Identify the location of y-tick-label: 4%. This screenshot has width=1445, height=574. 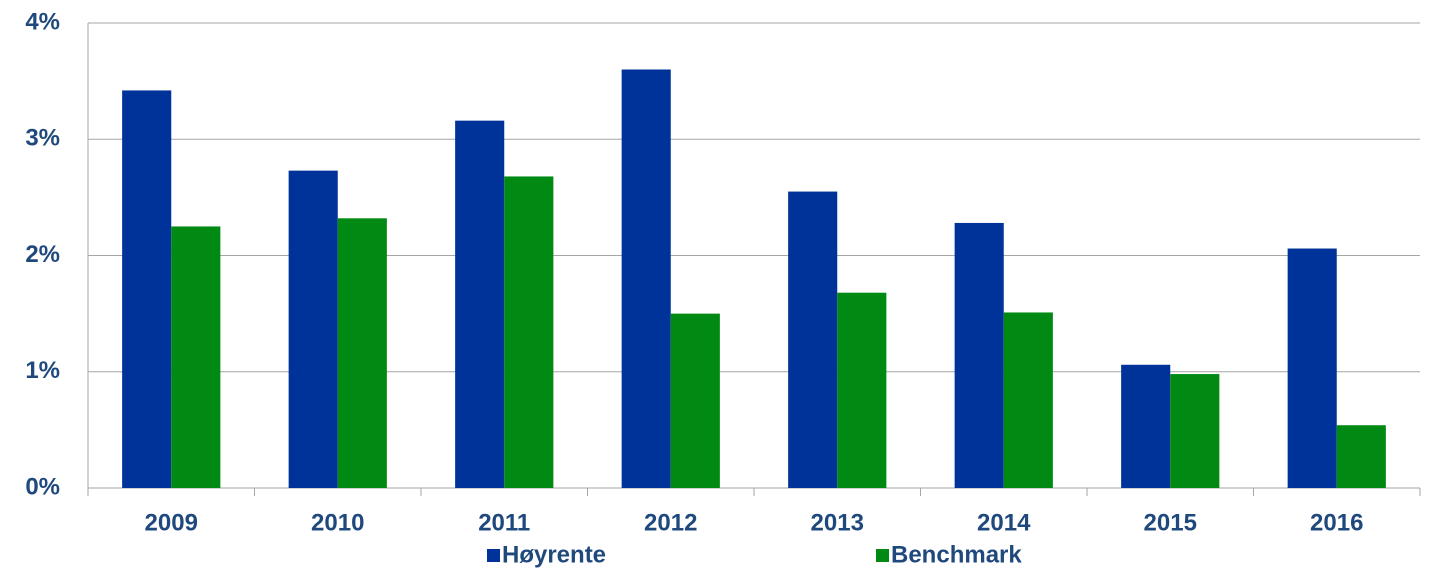
(42, 21).